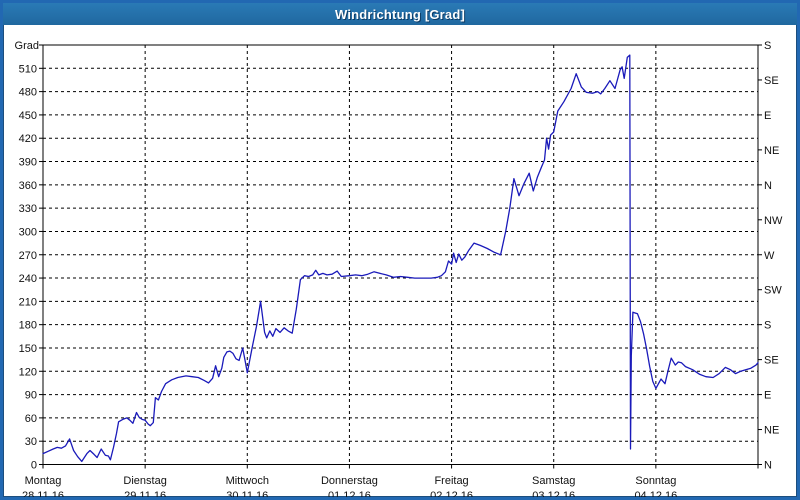 The height and width of the screenshot is (500, 800). I want to click on chart-title: Windrichtung [Grad], so click(400, 14).